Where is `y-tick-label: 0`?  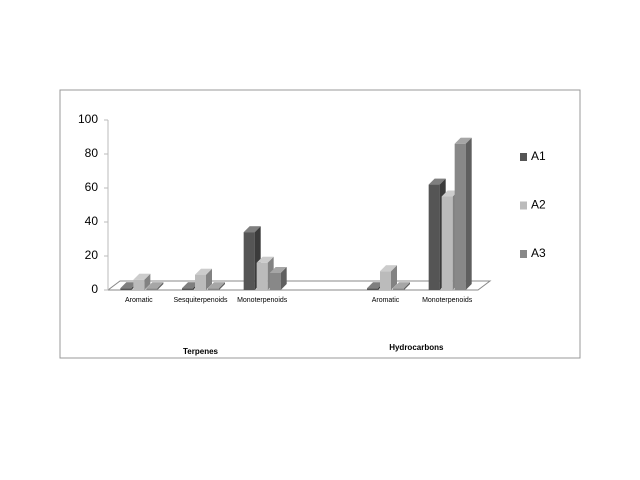 y-tick-label: 0 is located at coordinates (94, 289).